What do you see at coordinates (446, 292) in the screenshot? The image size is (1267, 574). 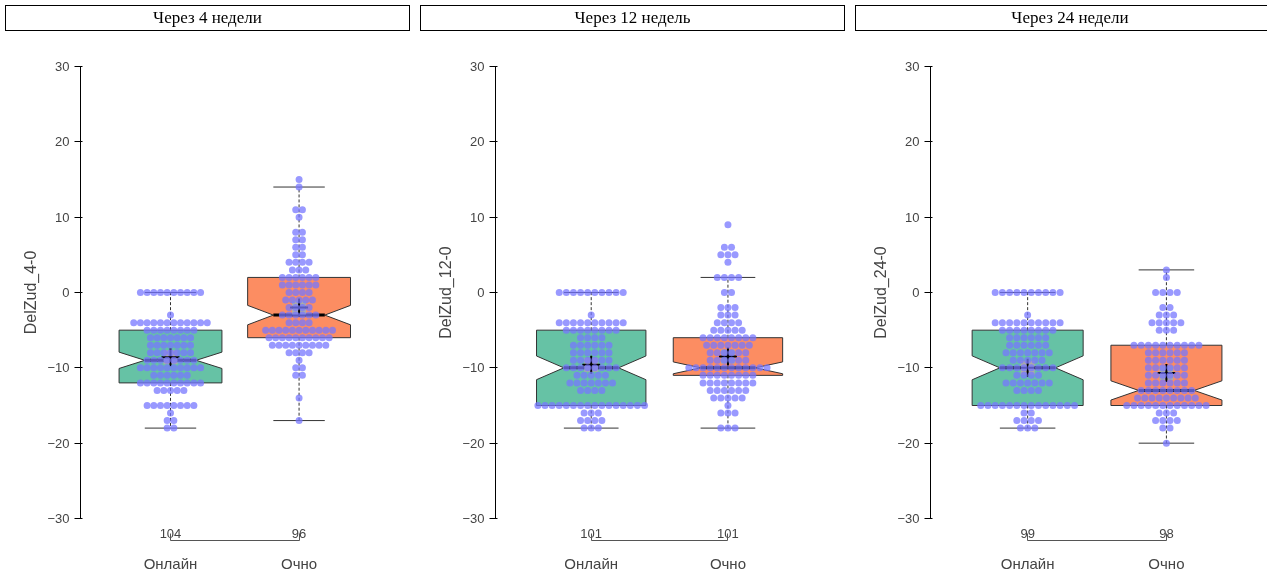 I see `y-axis-title: DelZud_12-0` at bounding box center [446, 292].